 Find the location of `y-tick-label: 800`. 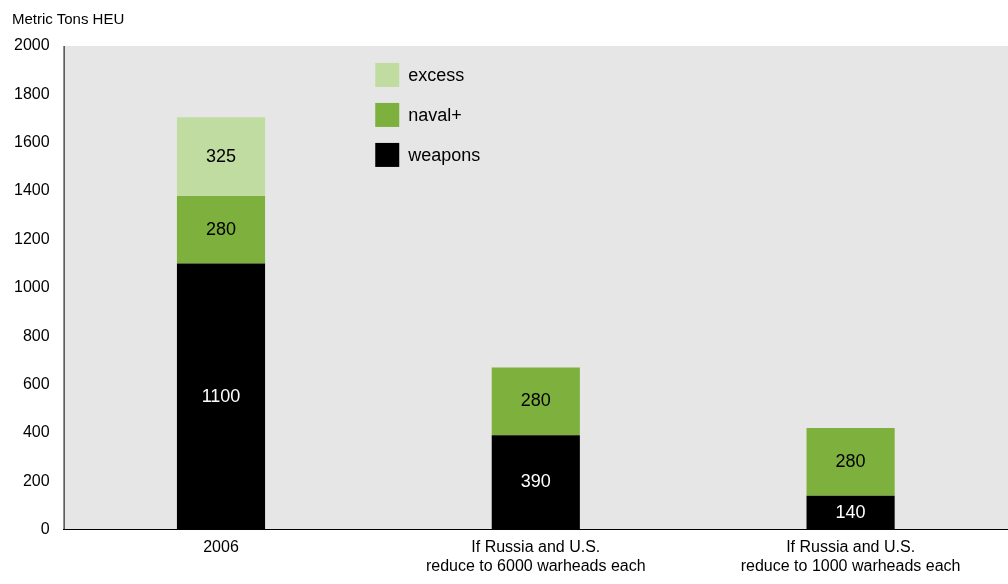

y-tick-label: 800 is located at coordinates (36, 335).